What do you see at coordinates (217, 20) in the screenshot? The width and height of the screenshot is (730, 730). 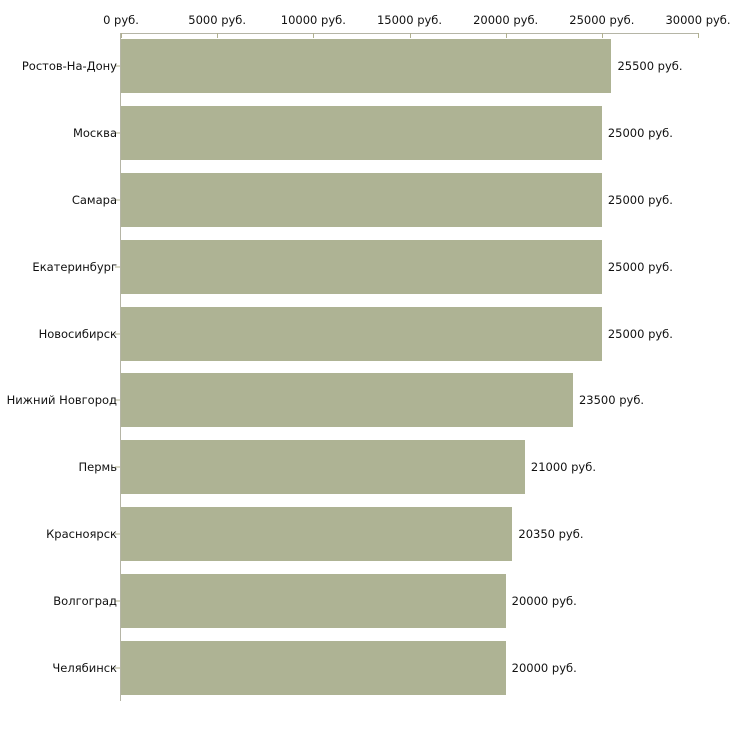 I see `x-axis-tick-label: 5000 руб.` at bounding box center [217, 20].